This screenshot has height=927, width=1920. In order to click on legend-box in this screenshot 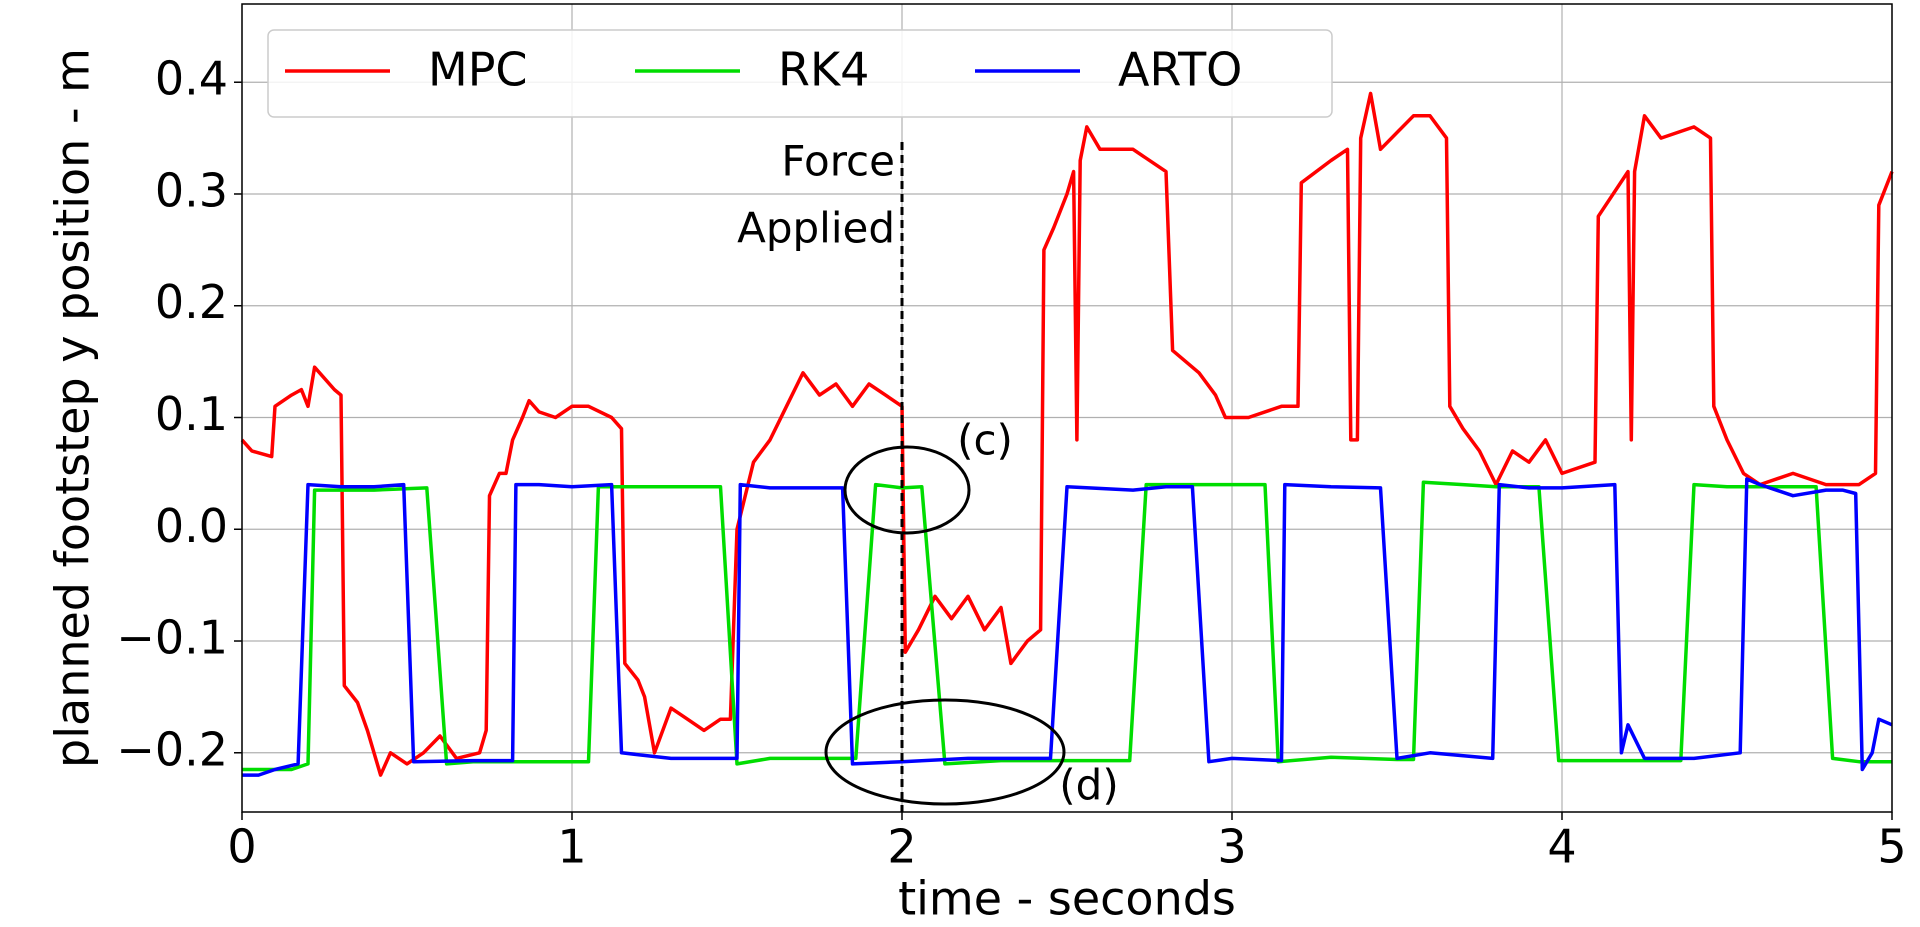, I will do `click(800, 73)`.